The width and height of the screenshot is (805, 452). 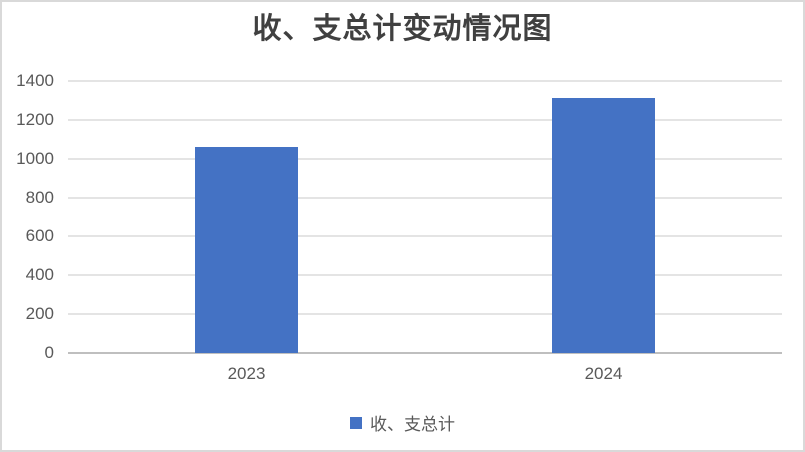 What do you see at coordinates (425, 353) in the screenshot?
I see `x-axis-line` at bounding box center [425, 353].